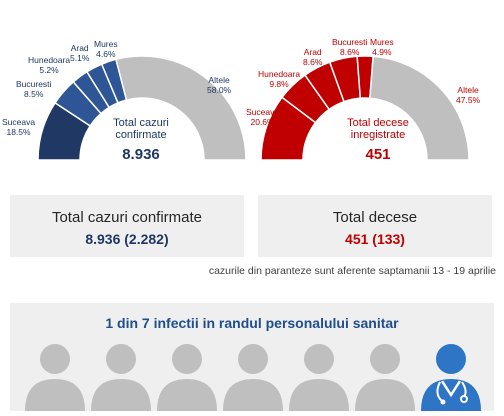  What do you see at coordinates (279, 79) in the screenshot?
I see `label-hunedoara-deaths: Hunedoara 9.8%` at bounding box center [279, 79].